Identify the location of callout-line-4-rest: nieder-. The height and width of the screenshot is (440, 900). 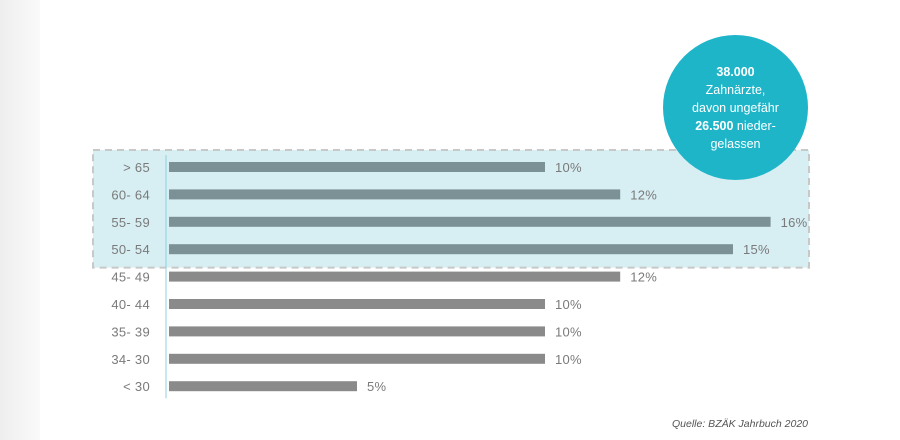
(754, 125).